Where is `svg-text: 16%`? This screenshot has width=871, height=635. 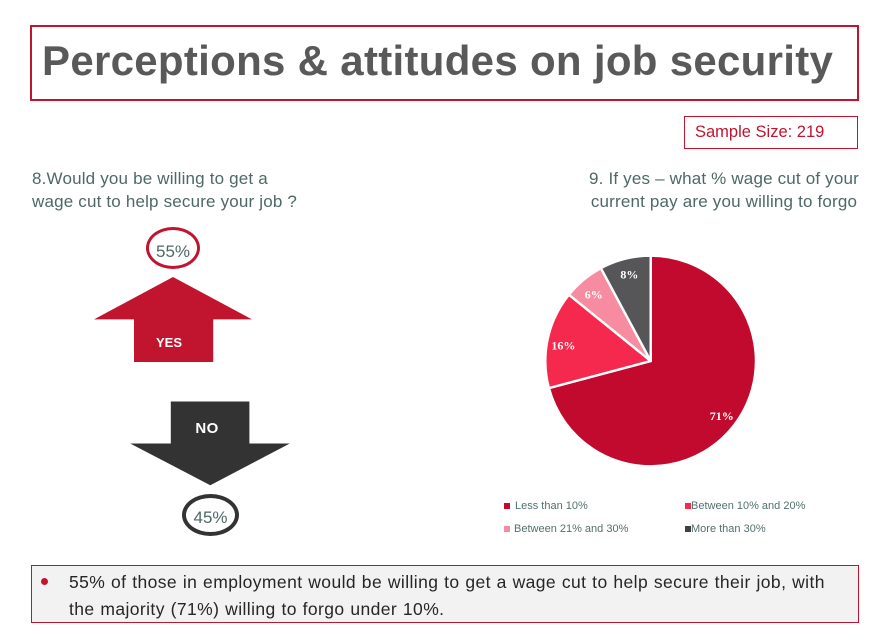 svg-text: 16% is located at coordinates (563, 346).